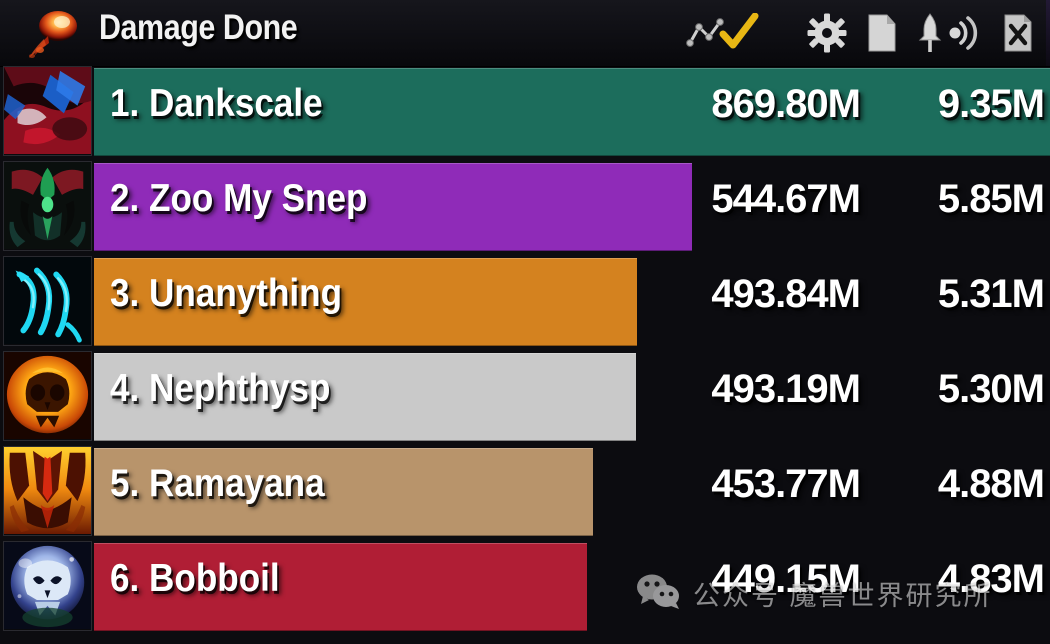 The image size is (1050, 644). I want to click on table-row: 3. Unanything 493.84M 5.31M, so click(525, 303).